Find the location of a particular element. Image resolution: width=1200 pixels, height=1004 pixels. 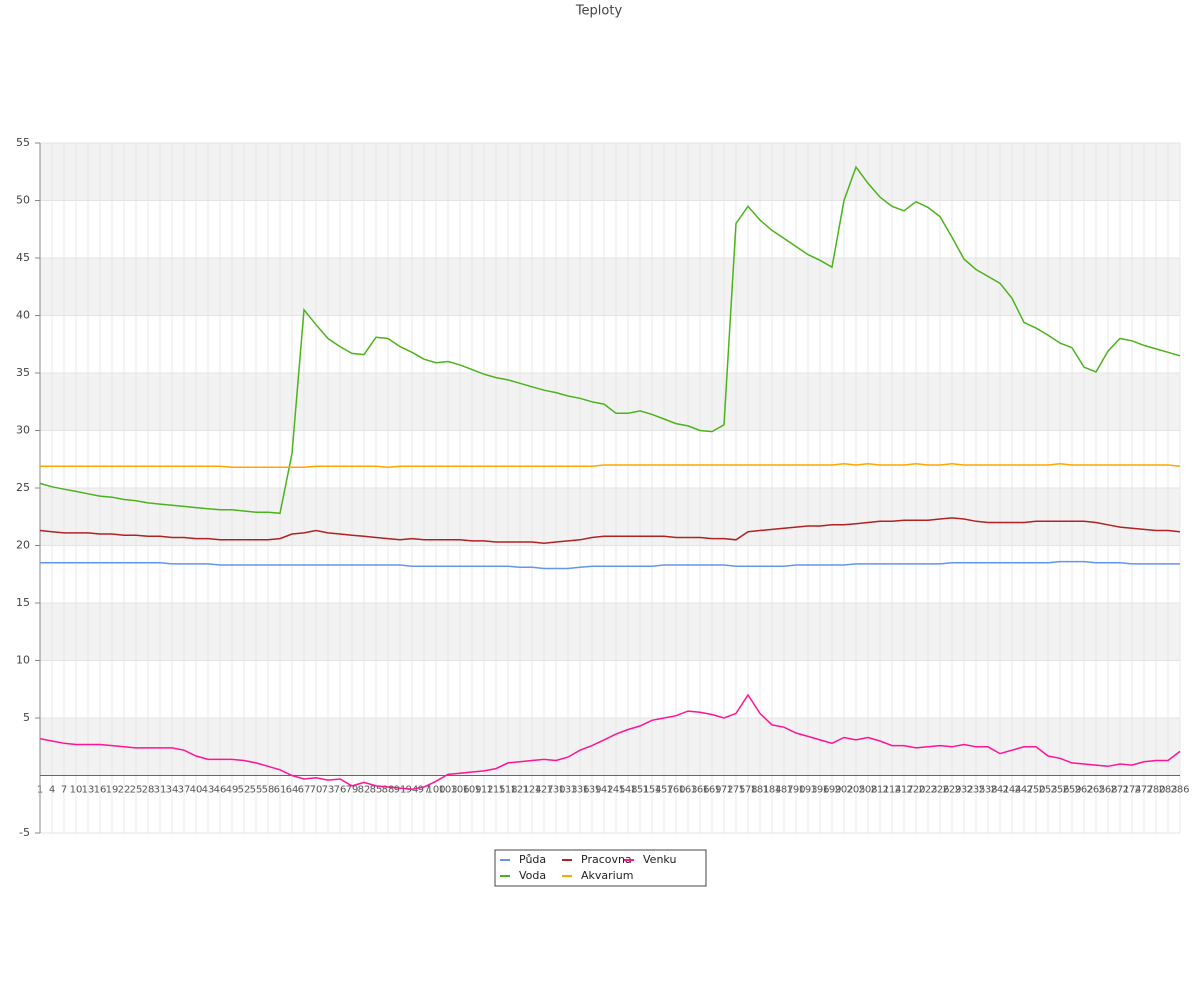

y-tick-label: 30 is located at coordinates (23, 430).